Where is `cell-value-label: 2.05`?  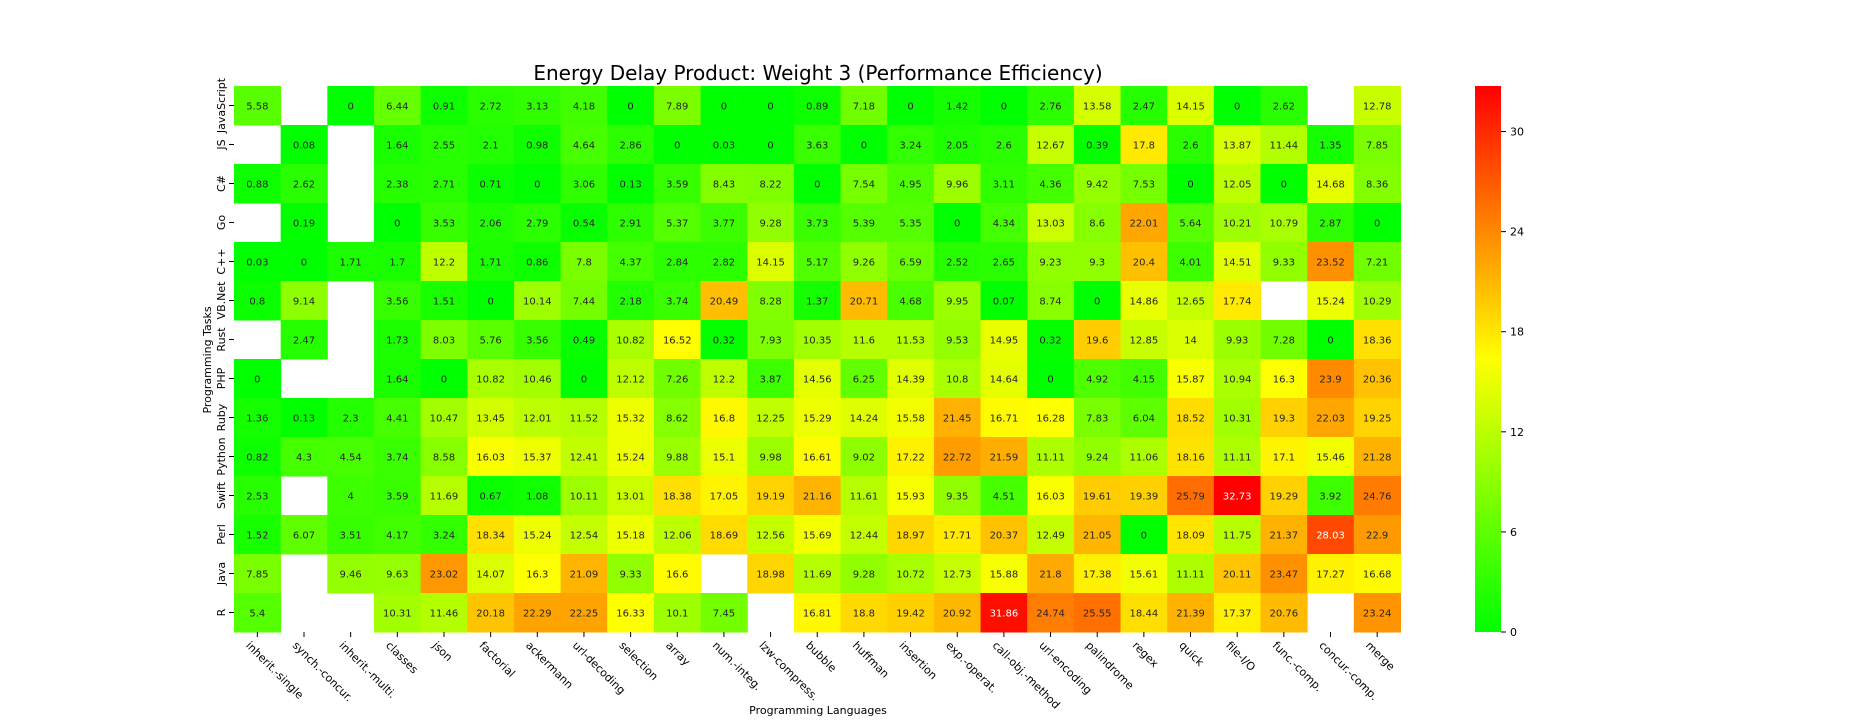 cell-value-label: 2.05 is located at coordinates (957, 146).